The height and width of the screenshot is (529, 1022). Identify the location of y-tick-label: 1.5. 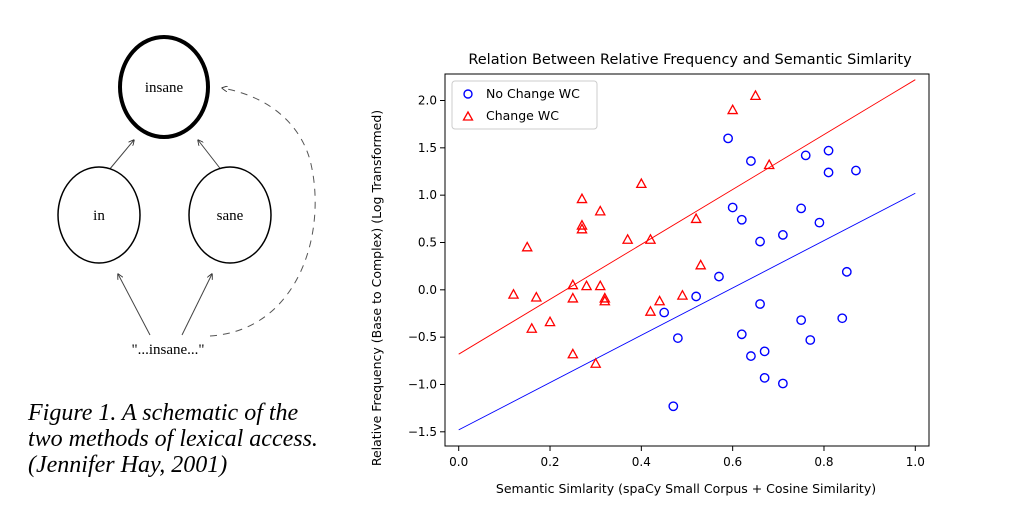
(427, 148).